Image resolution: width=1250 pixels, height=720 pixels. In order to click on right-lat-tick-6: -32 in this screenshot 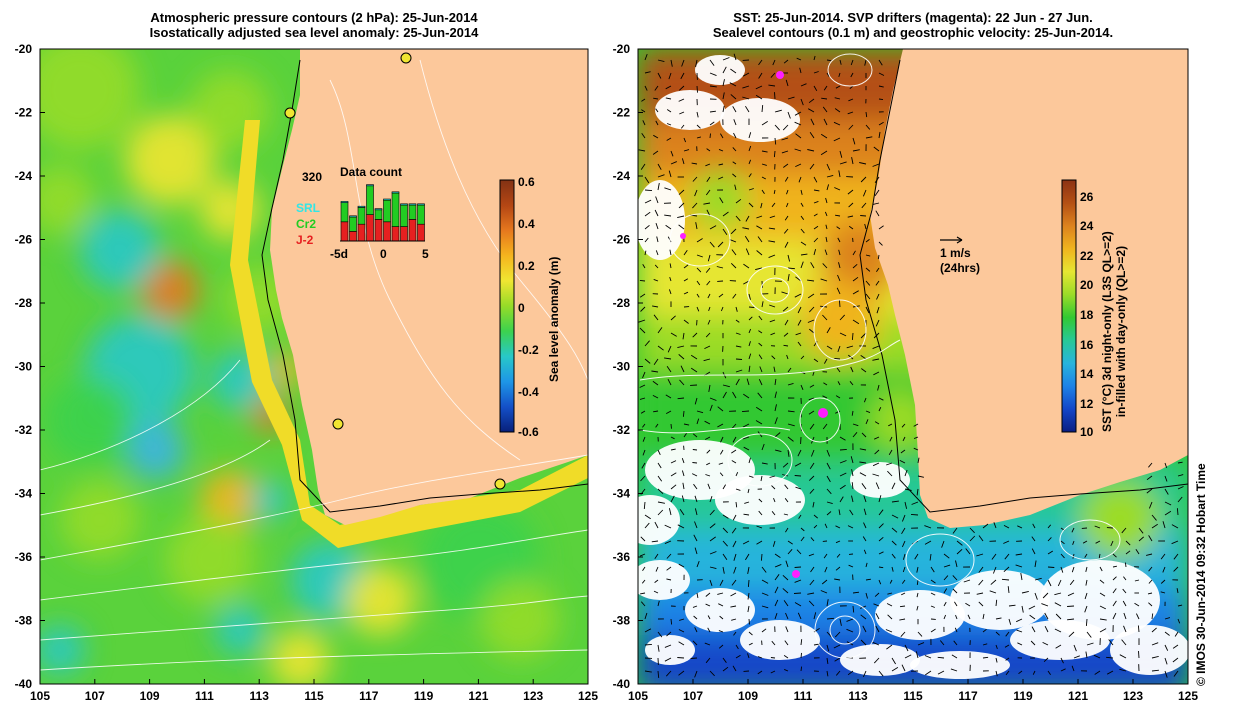, I will do `click(622, 430)`.